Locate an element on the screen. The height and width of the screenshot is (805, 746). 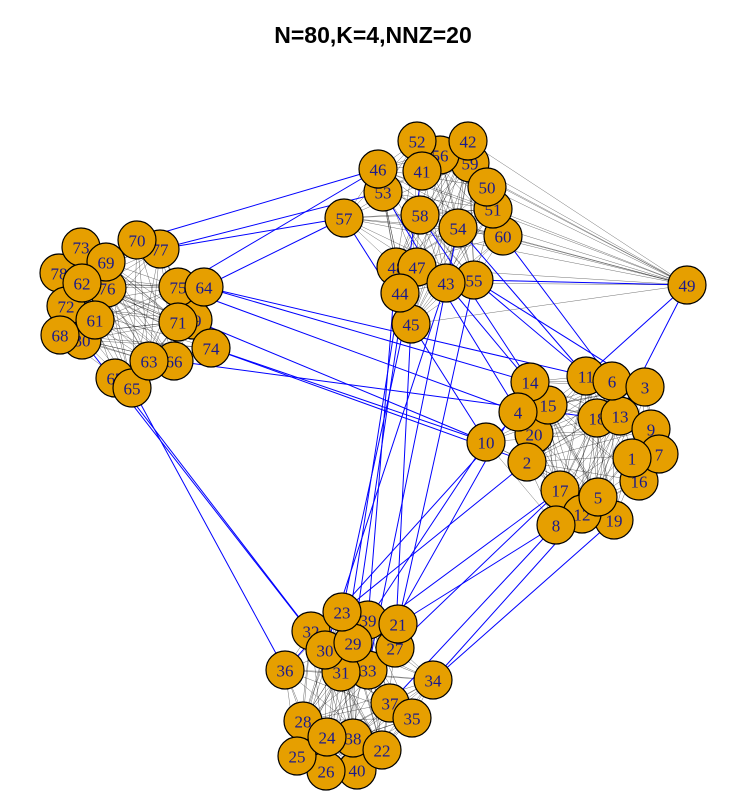
node-label: 25 is located at coordinates (297, 757).